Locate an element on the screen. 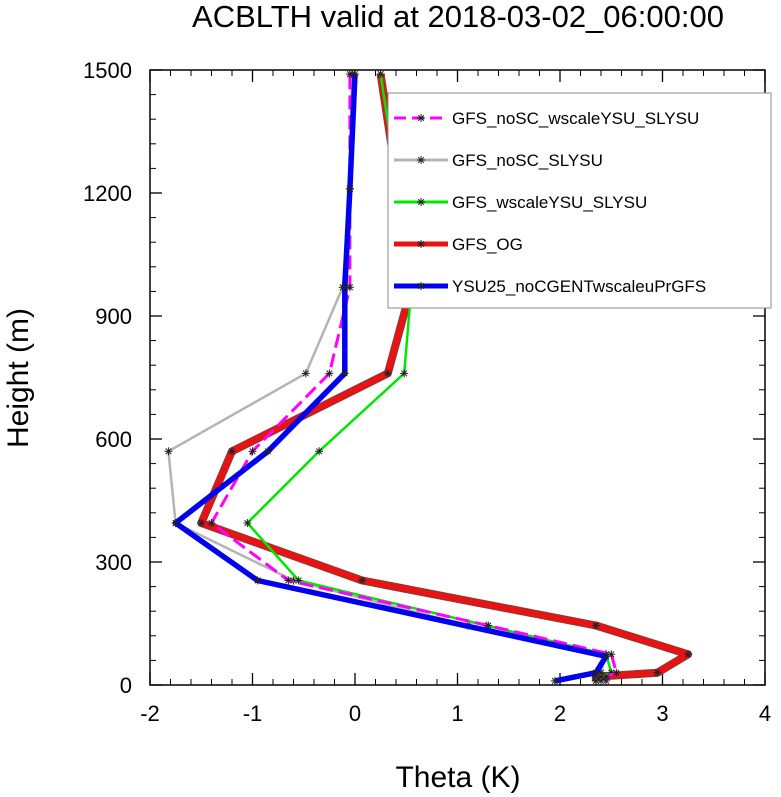 The image size is (781, 797). x-axis-label: Theta (K) is located at coordinates (457, 777).